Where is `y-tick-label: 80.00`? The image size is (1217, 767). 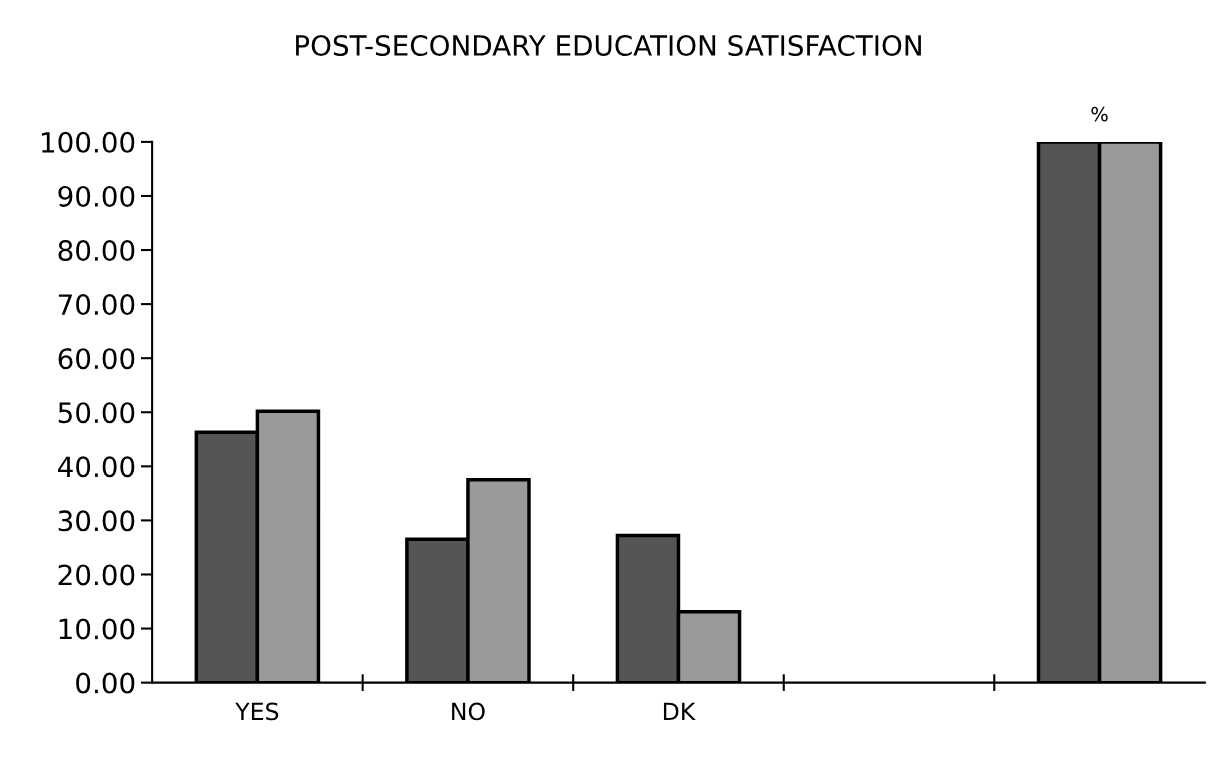 y-tick-label: 80.00 is located at coordinates (96, 250).